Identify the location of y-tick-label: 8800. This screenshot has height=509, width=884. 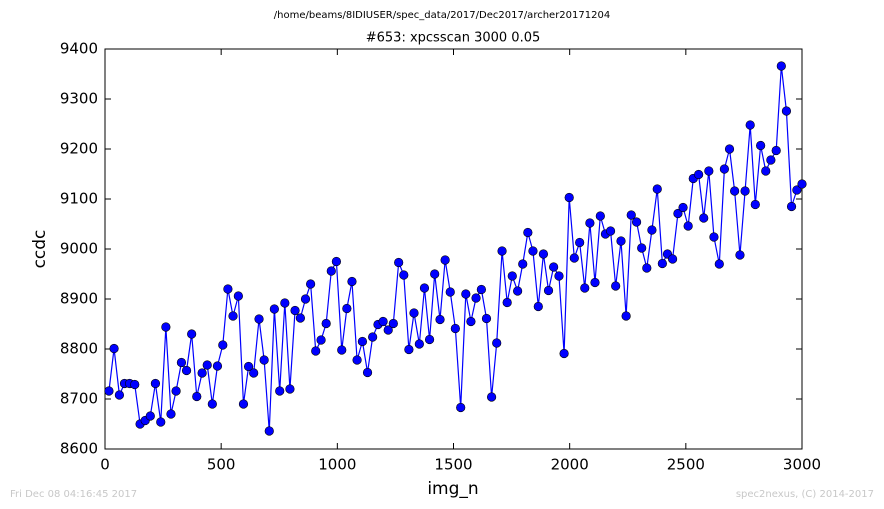
(79, 349).